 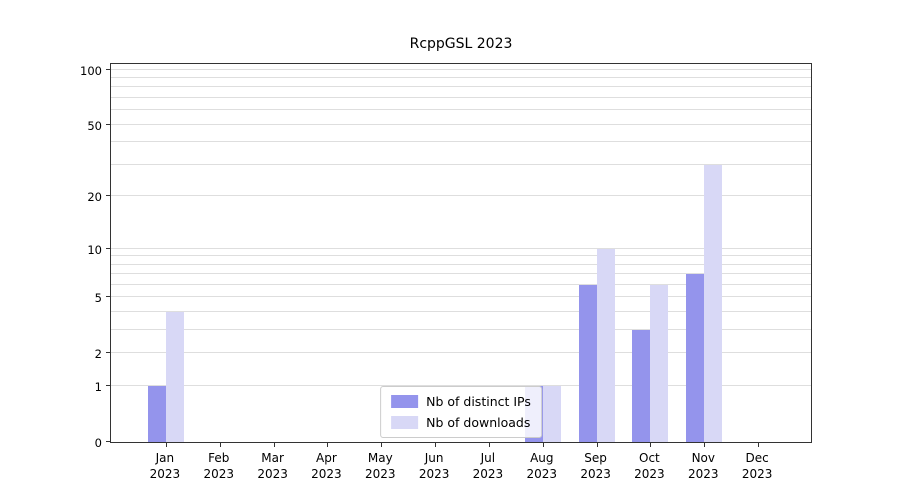 I want to click on x-tick-label: May 2023, so click(x=380, y=466).